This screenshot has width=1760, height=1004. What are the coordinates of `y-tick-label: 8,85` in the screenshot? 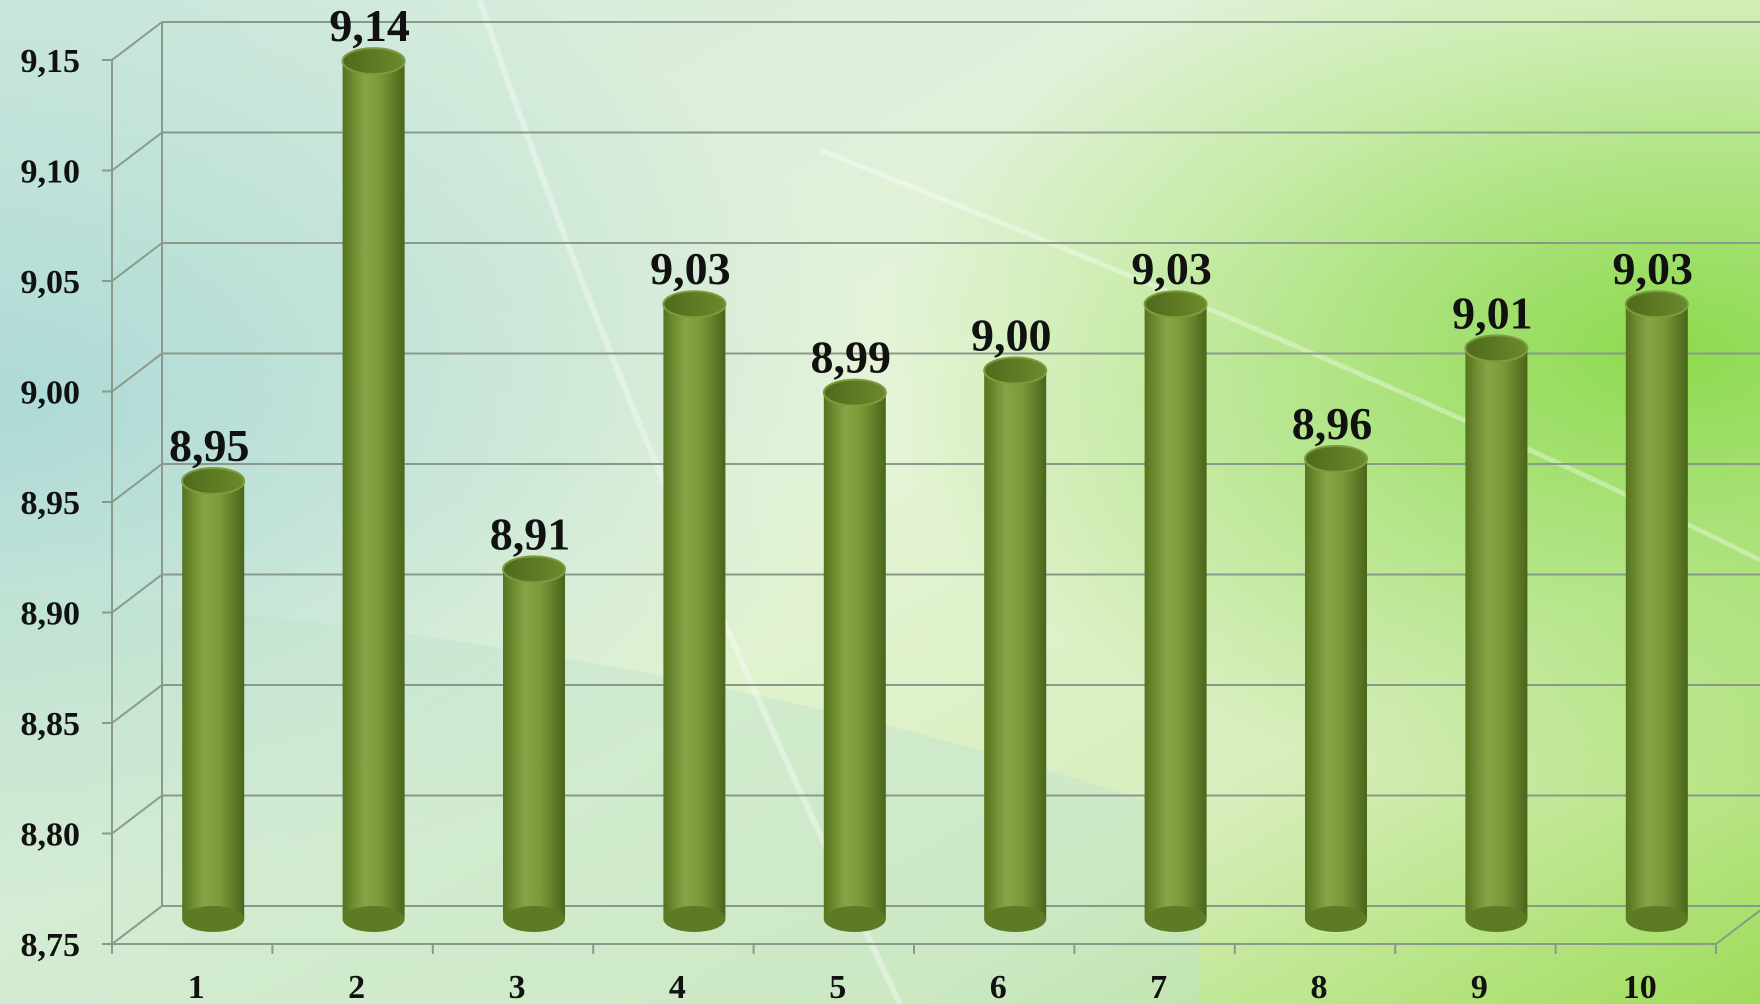 It's located at (51, 724).